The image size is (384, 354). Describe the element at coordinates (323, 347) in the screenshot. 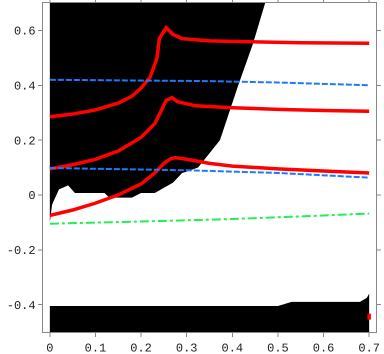

I see `x-tick-label: 0.6` at that location.